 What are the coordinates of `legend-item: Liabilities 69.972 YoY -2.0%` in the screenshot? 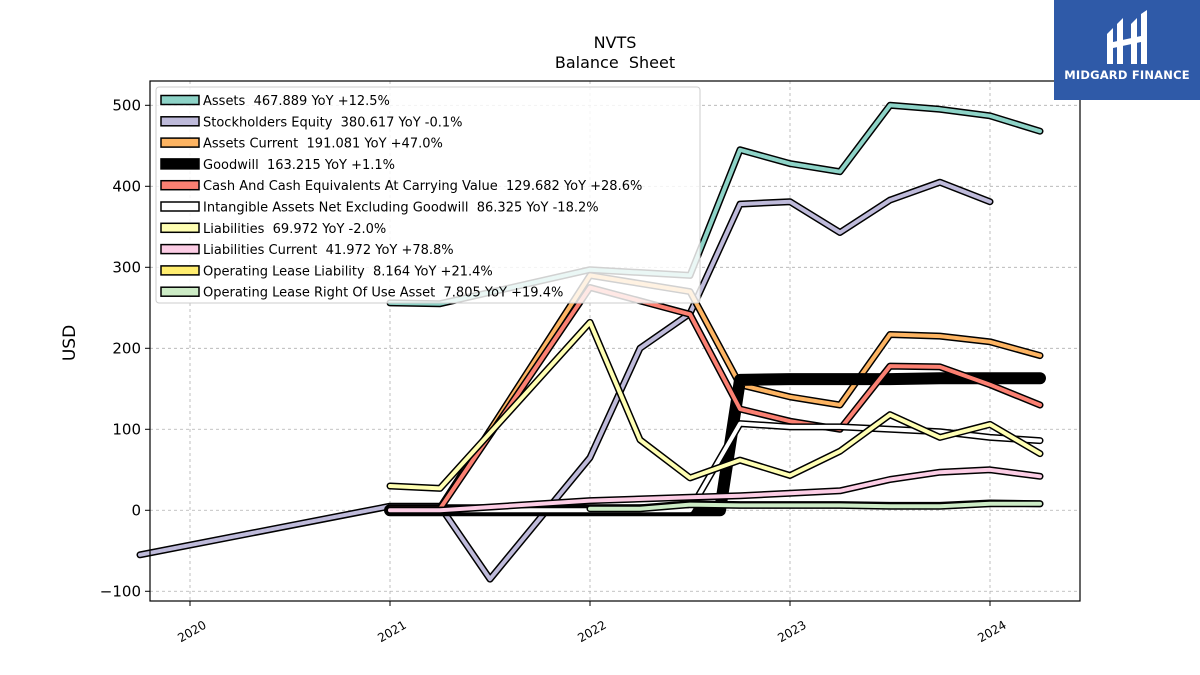 It's located at (273, 229).